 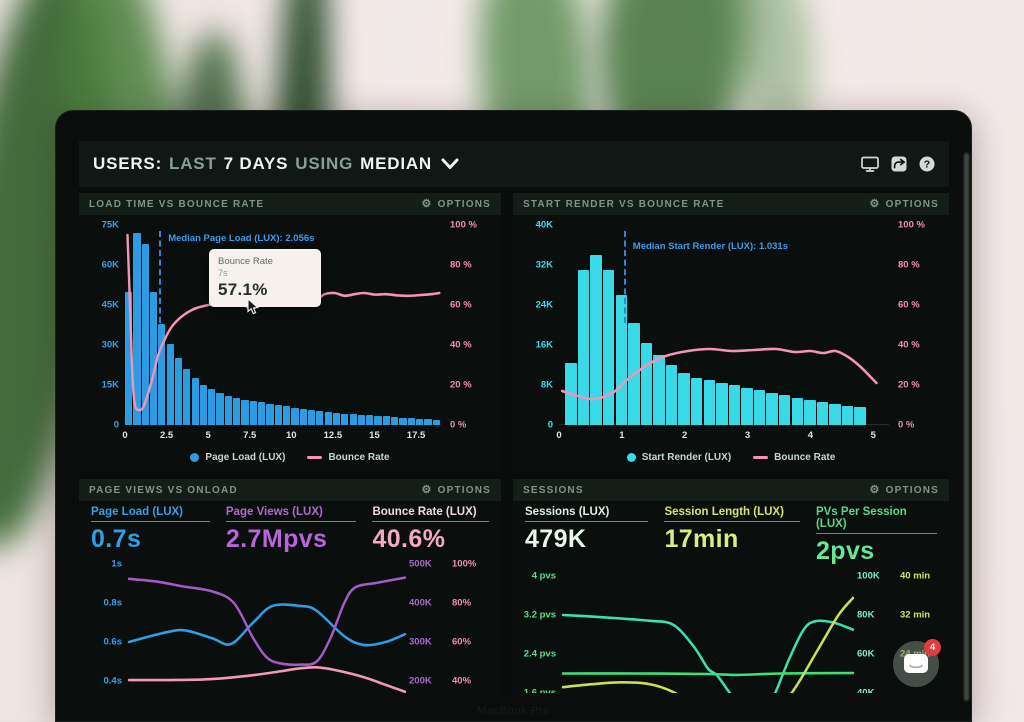 What do you see at coordinates (110, 225) in the screenshot?
I see `y-tick: 75K` at bounding box center [110, 225].